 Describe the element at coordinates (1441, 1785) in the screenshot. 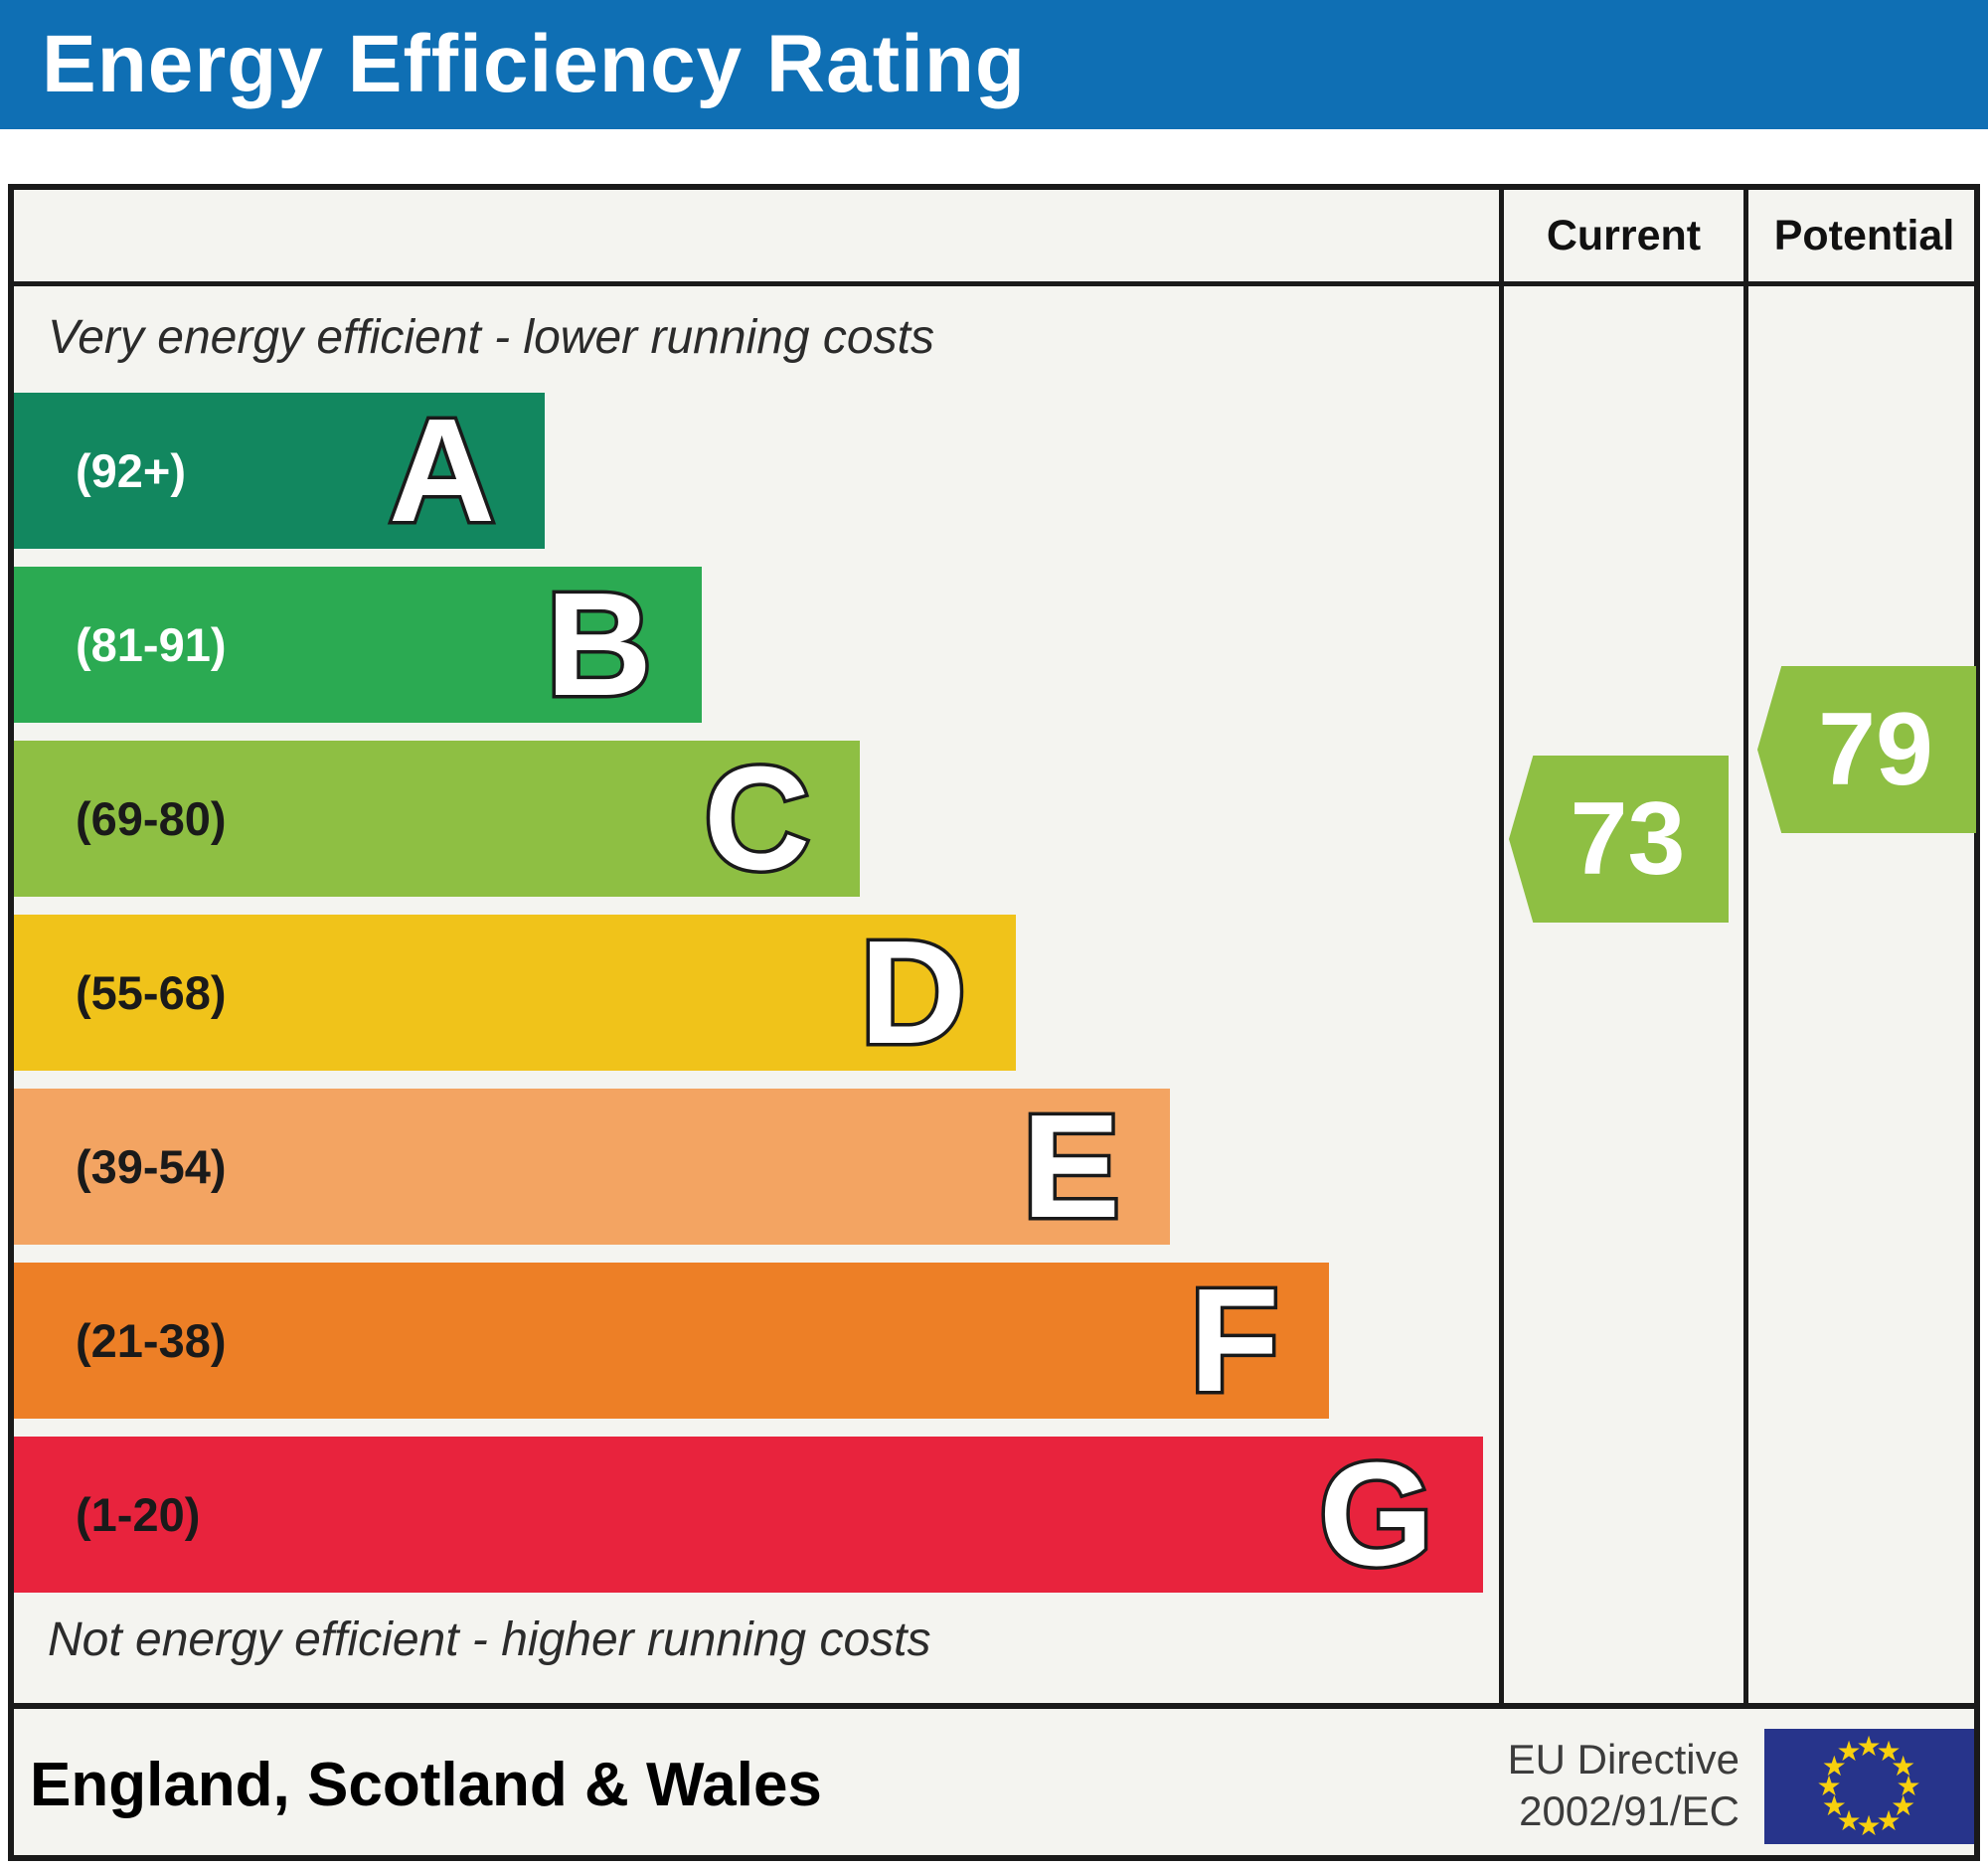

I see `eu-directive-label: EU Directive 2002/91/EC` at that location.